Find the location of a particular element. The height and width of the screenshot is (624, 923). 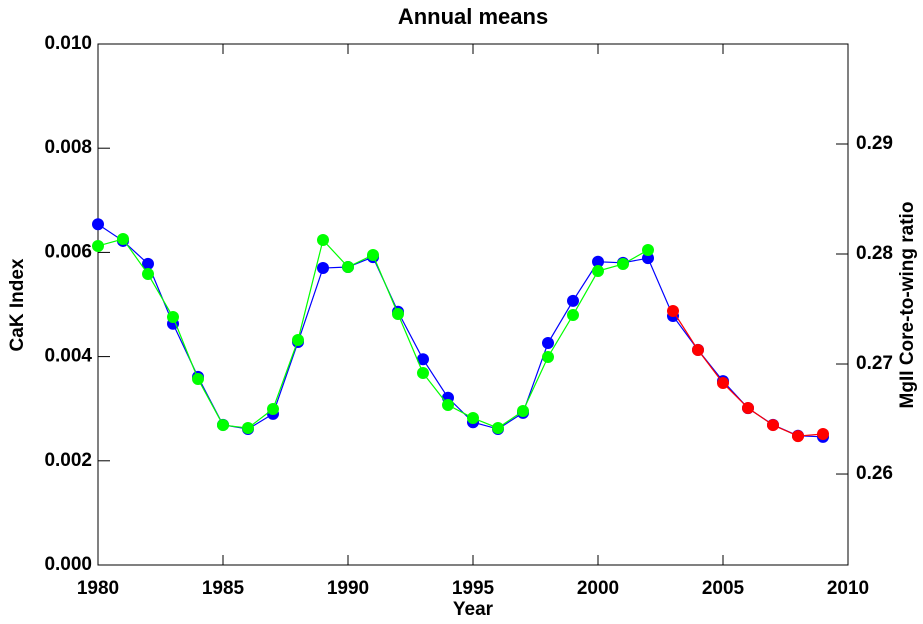

series-line is located at coordinates (748, 373).